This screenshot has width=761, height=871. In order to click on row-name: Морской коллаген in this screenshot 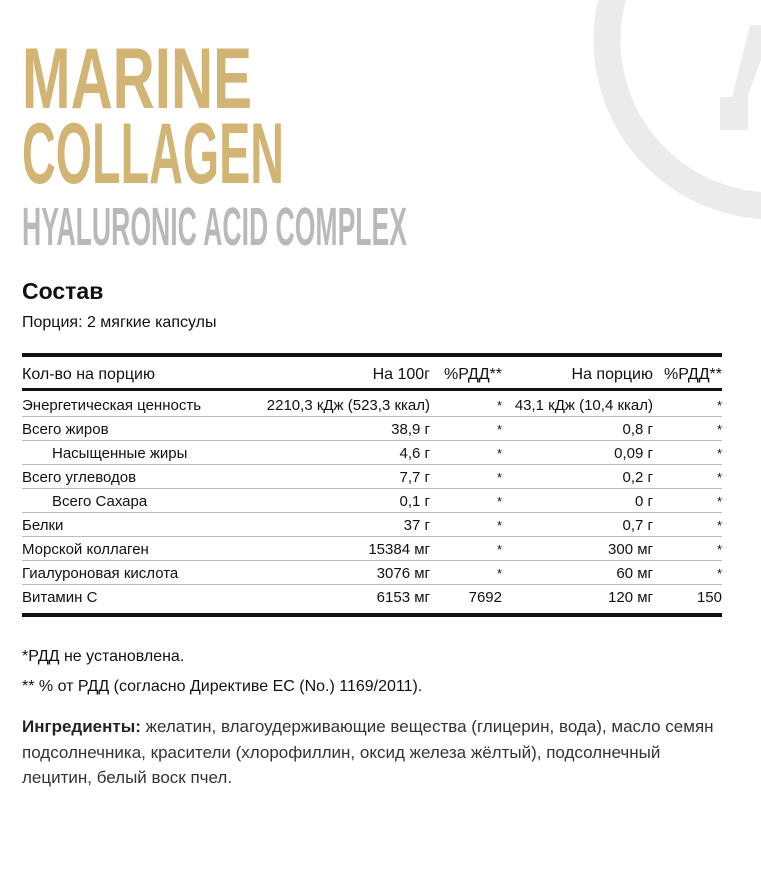, I will do `click(85, 549)`.